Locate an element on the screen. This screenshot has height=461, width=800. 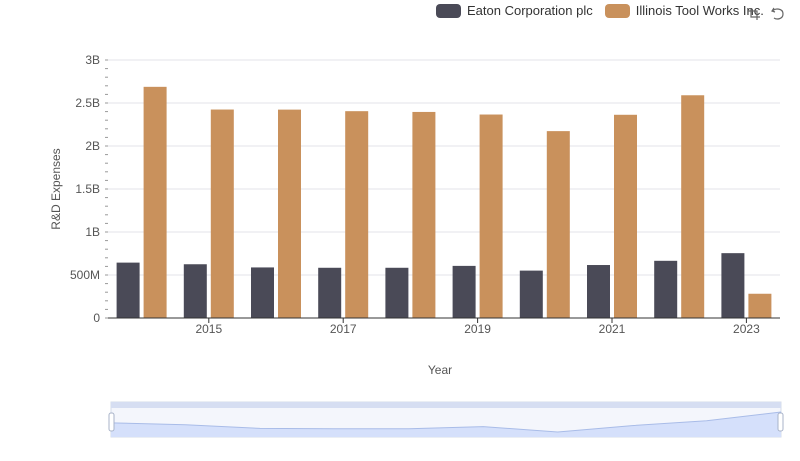
bar-eaton-2017 is located at coordinates (330, 292).